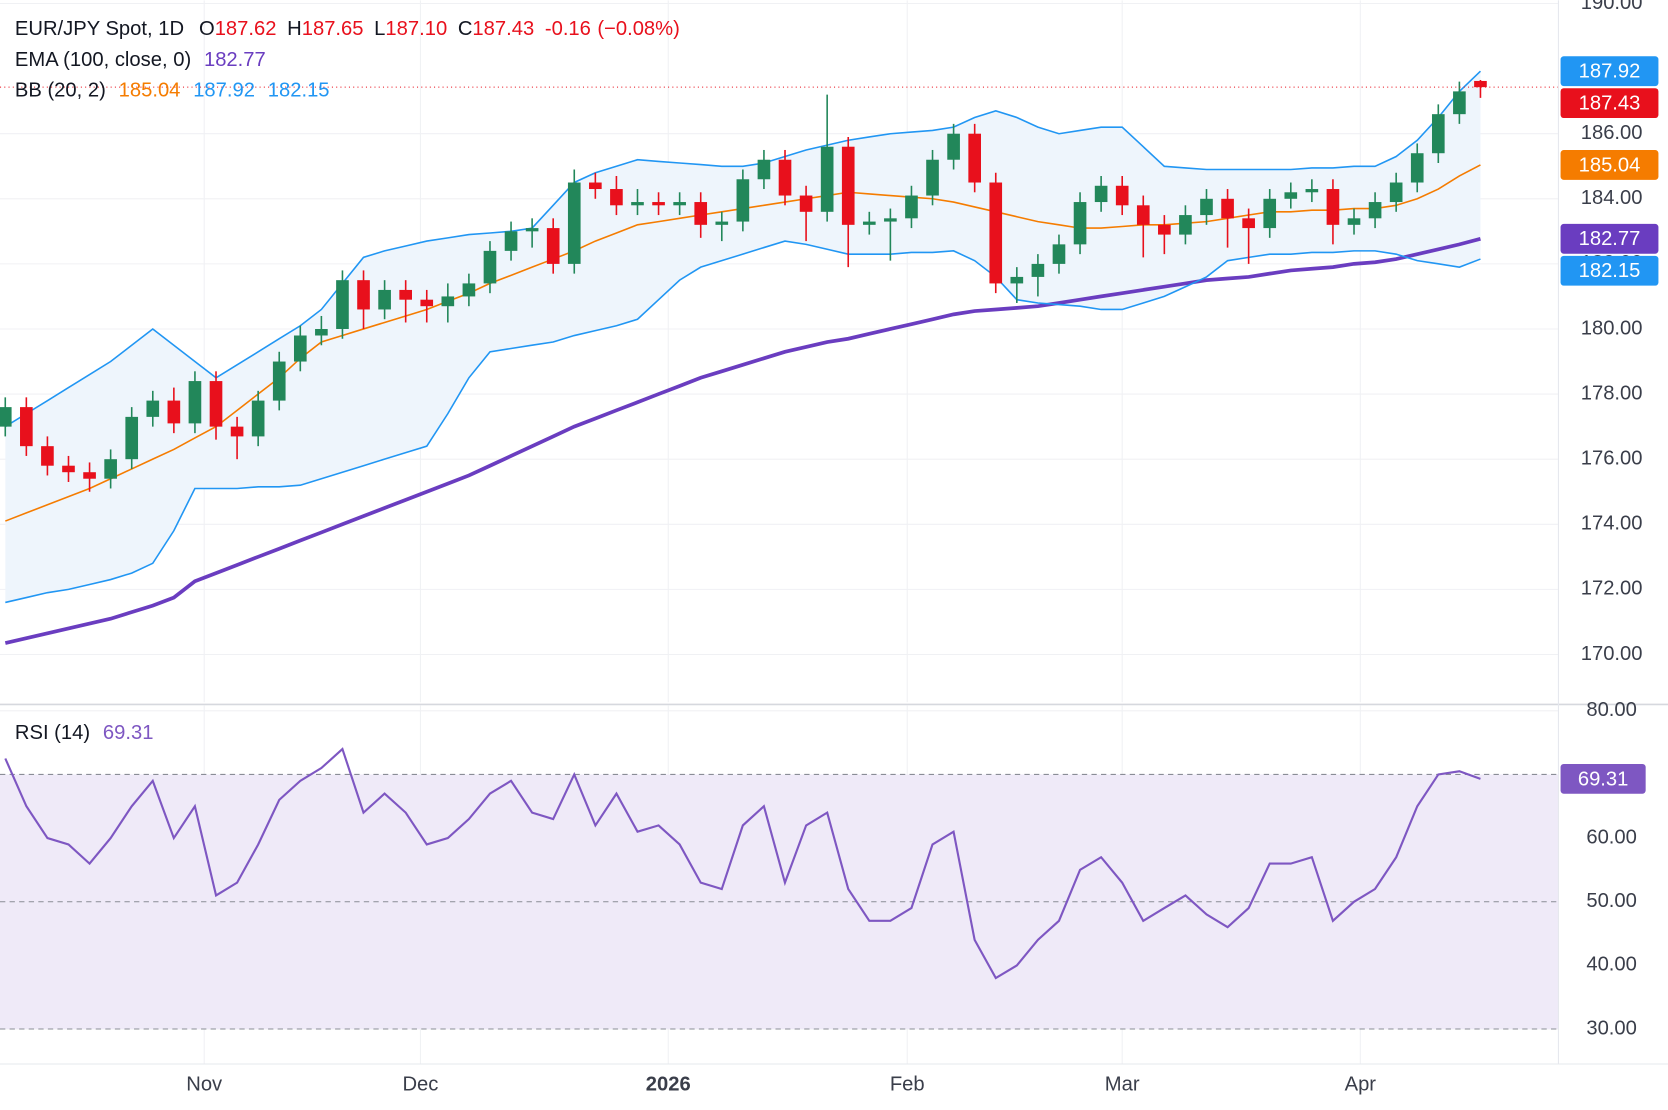 This screenshot has height=1110, width=1668. I want to click on y-tick-label: 172.00, so click(1612, 589).